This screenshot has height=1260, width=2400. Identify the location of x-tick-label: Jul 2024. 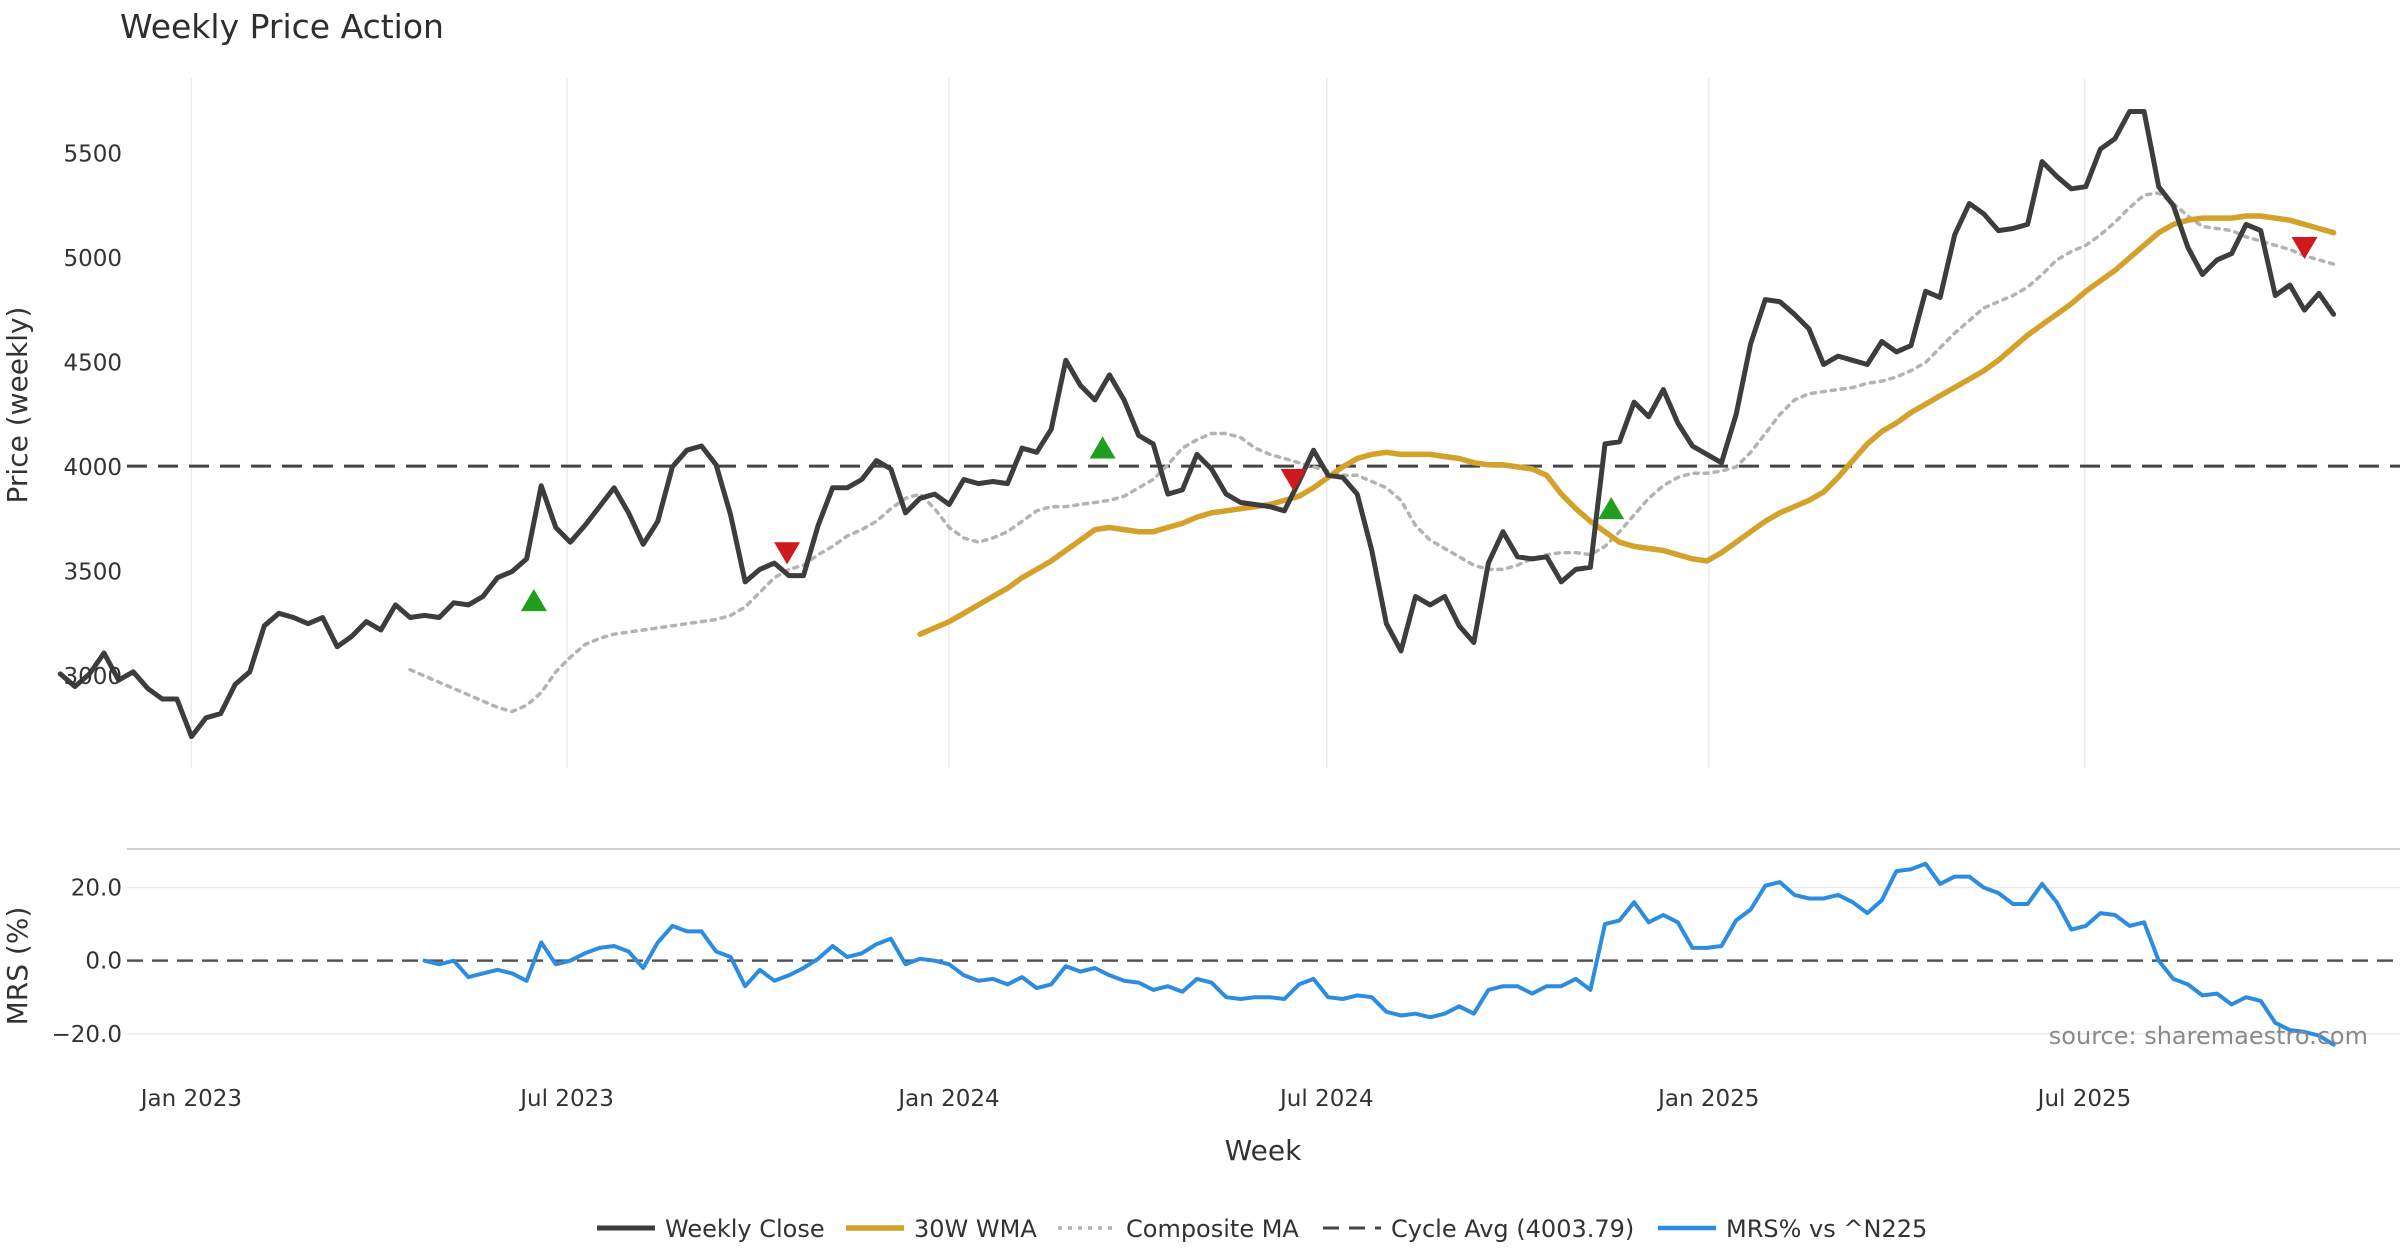
(1326, 1099).